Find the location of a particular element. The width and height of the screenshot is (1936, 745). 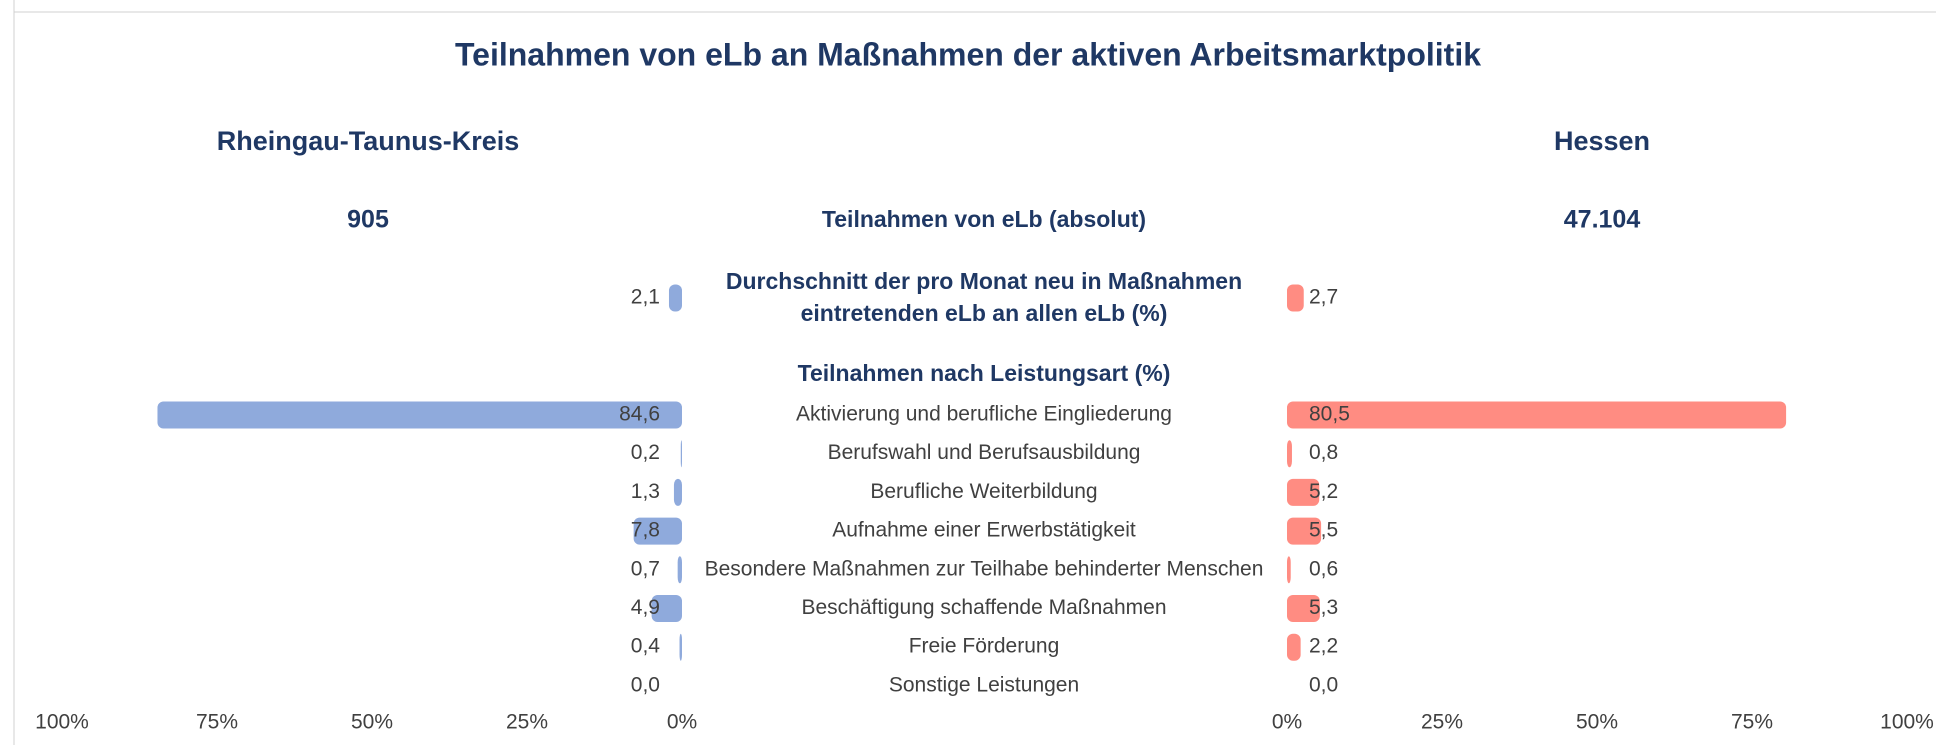

category-label: Berufliche Weiterbildung is located at coordinates (983, 491).